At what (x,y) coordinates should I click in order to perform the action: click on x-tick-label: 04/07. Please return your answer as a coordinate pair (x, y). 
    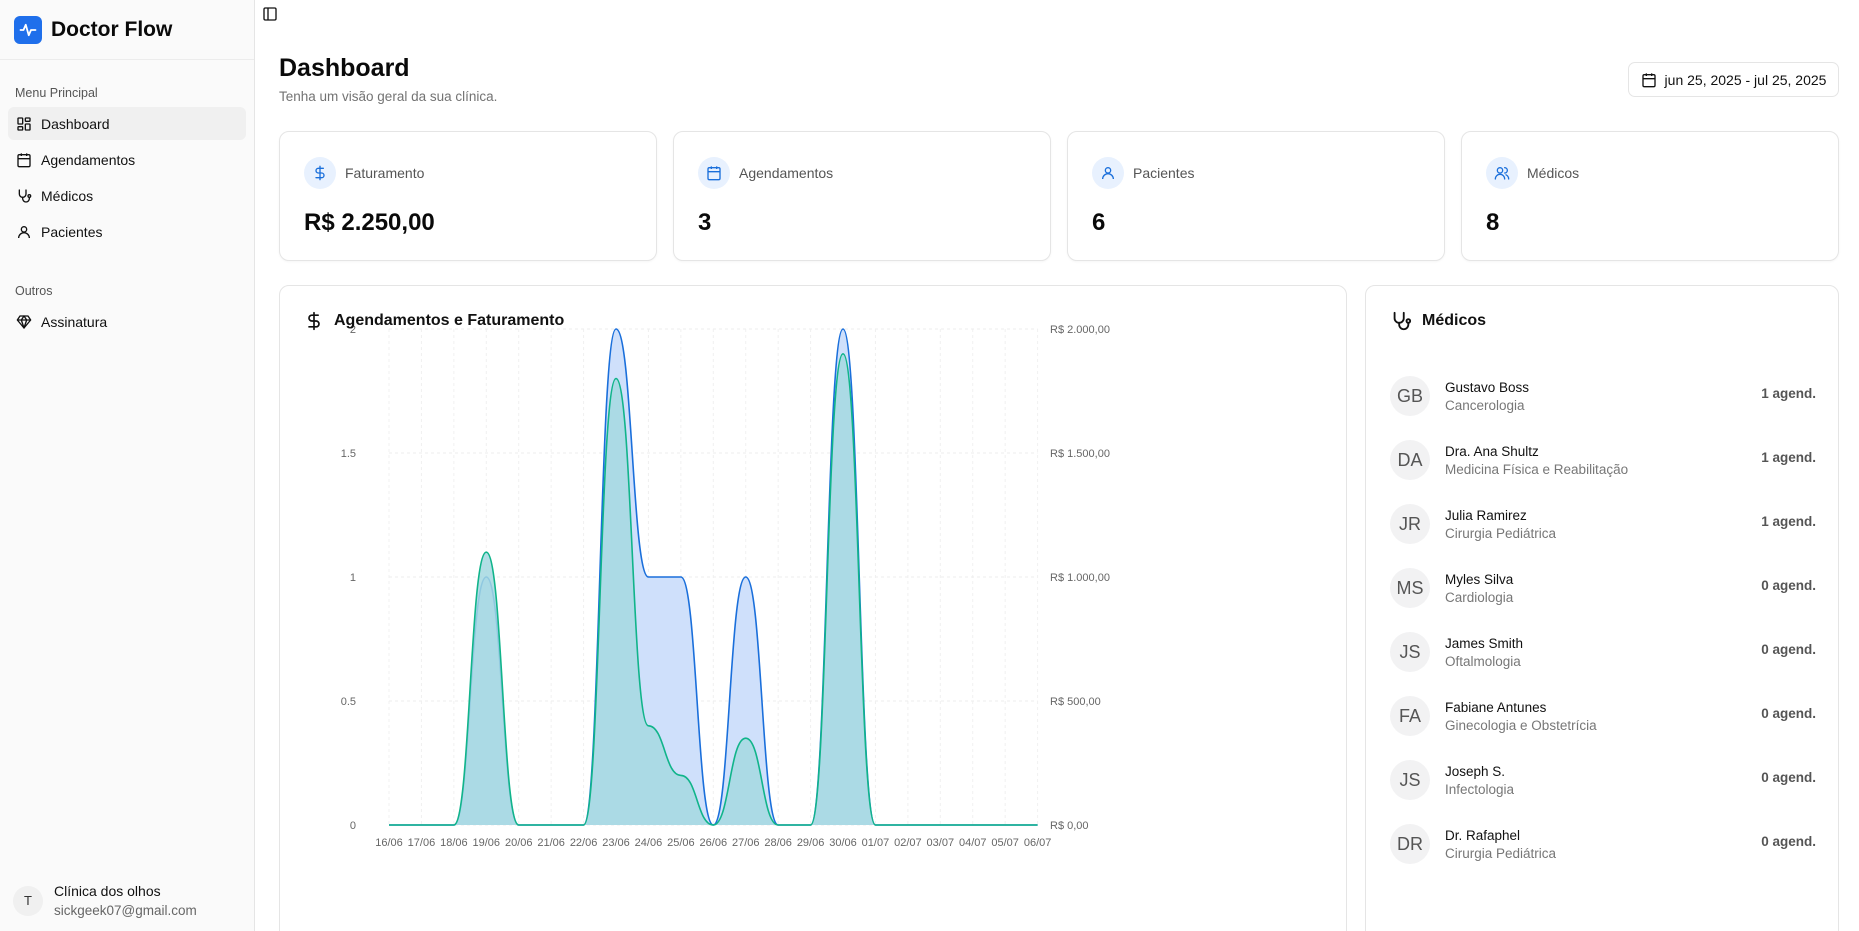
    Looking at the image, I should click on (973, 843).